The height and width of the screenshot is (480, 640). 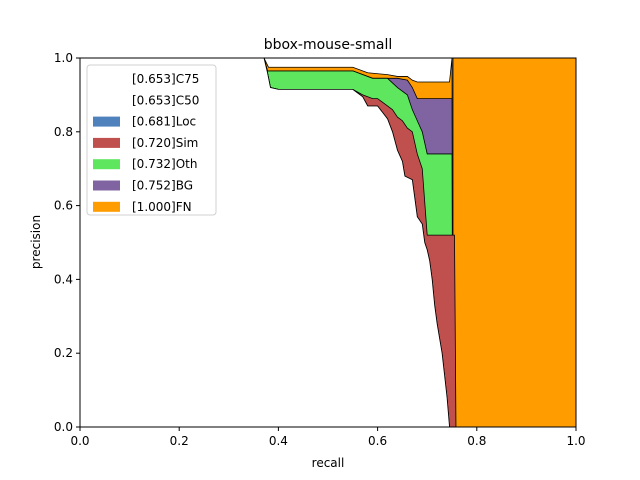 What do you see at coordinates (63, 58) in the screenshot?
I see `y-tick-label: 1.0` at bounding box center [63, 58].